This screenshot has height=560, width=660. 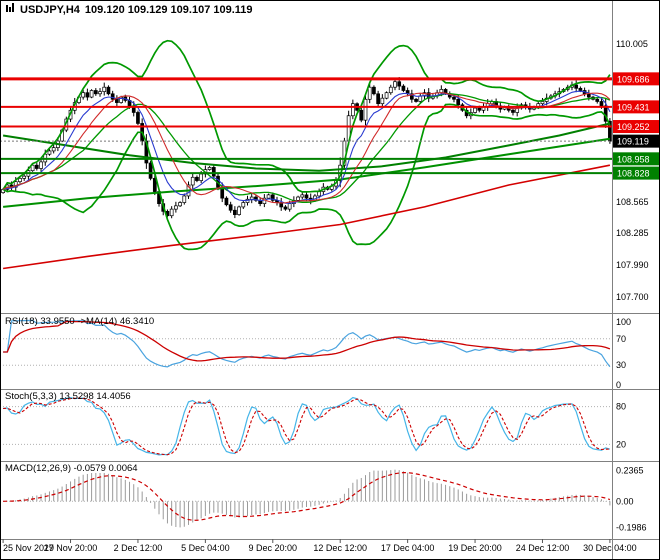 What do you see at coordinates (632, 297) in the screenshot?
I see `price-tick-label: 107.700` at bounding box center [632, 297].